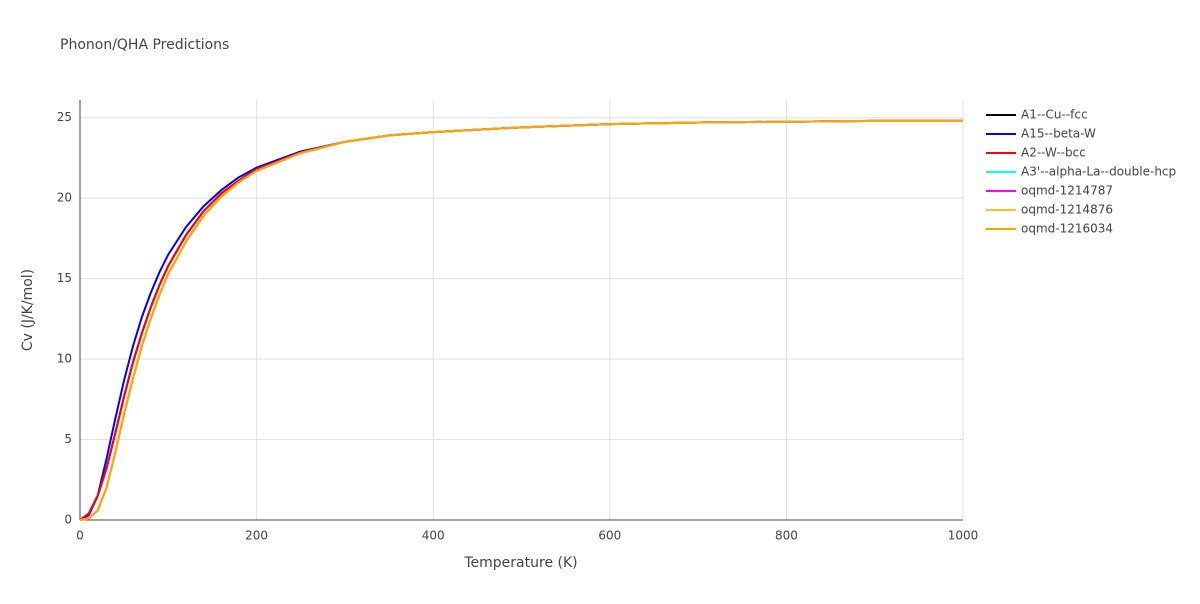  Describe the element at coordinates (1067, 210) in the screenshot. I see `legend-label: oqmd-1214876` at that location.